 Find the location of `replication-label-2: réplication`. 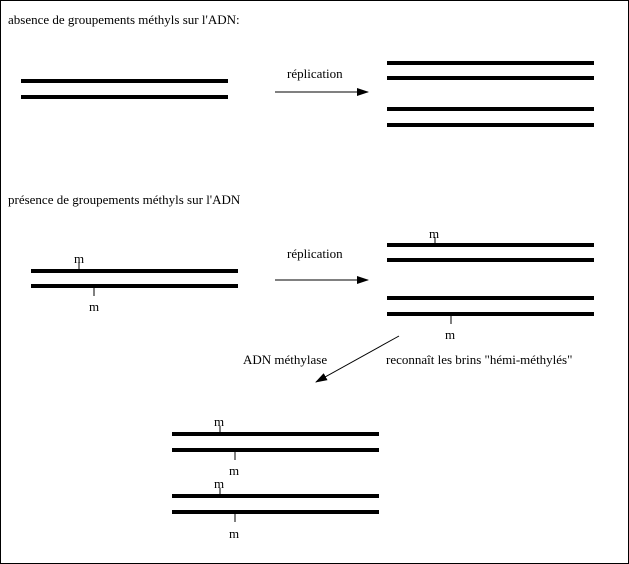

replication-label-2: réplication is located at coordinates (315, 253).